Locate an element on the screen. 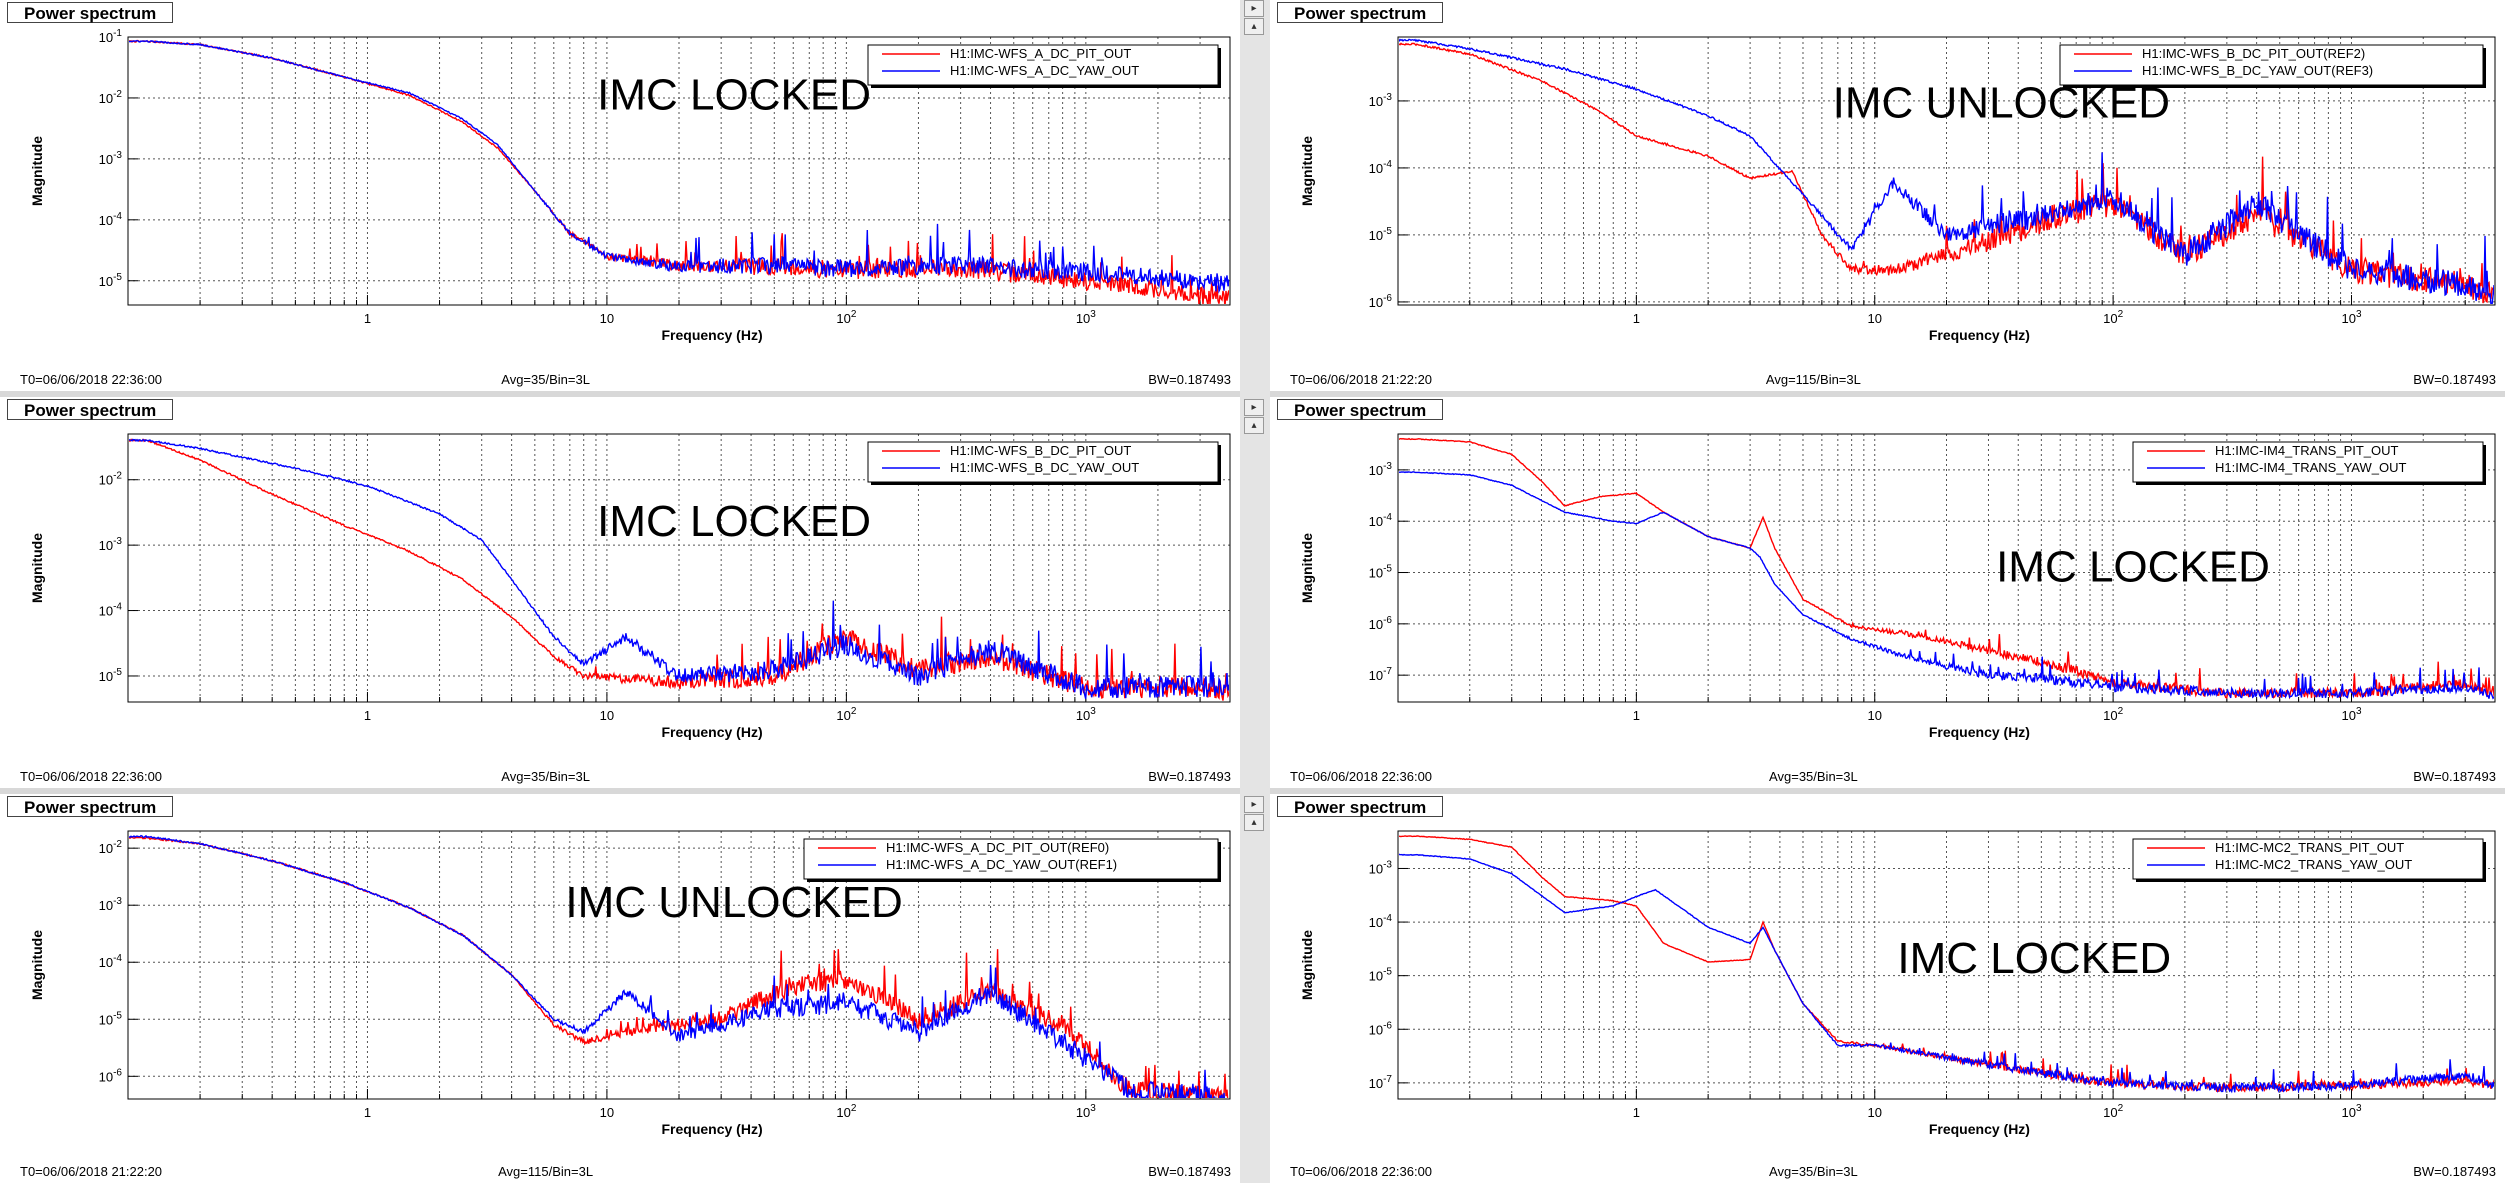 The width and height of the screenshot is (2505, 1183). legend-label: H1:IMC-WFS_B_DC_YAW_OUT is located at coordinates (1044, 467).